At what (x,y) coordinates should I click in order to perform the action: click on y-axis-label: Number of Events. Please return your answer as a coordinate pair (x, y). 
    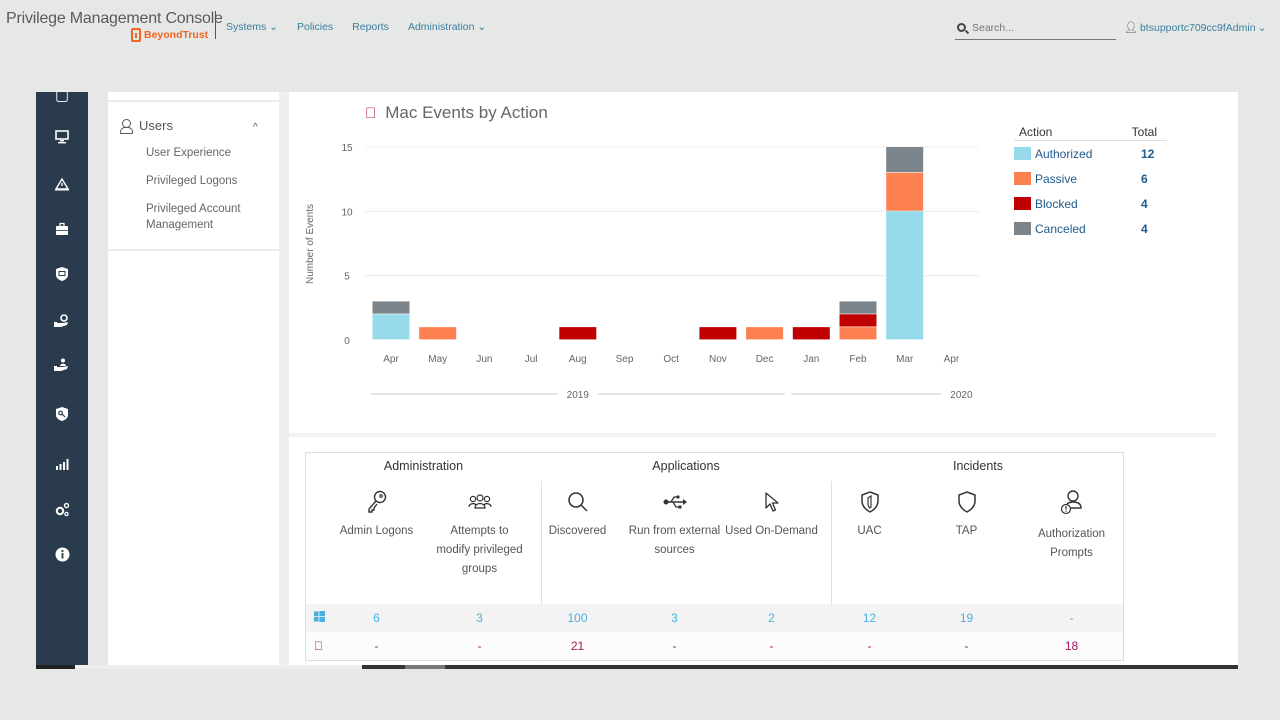
    Looking at the image, I should click on (310, 244).